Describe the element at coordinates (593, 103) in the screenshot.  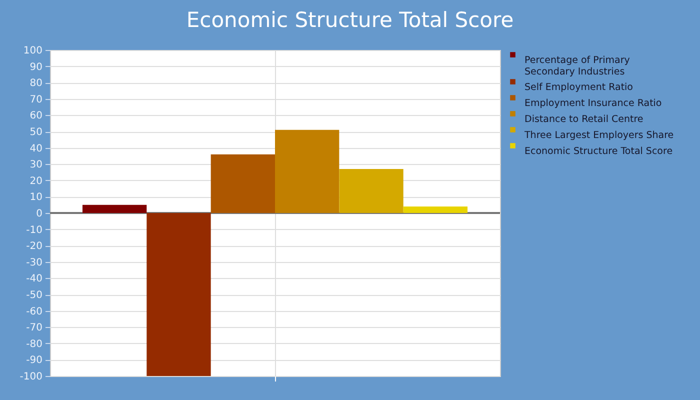
I see `legend-label: Employment Insurance Ratio` at that location.